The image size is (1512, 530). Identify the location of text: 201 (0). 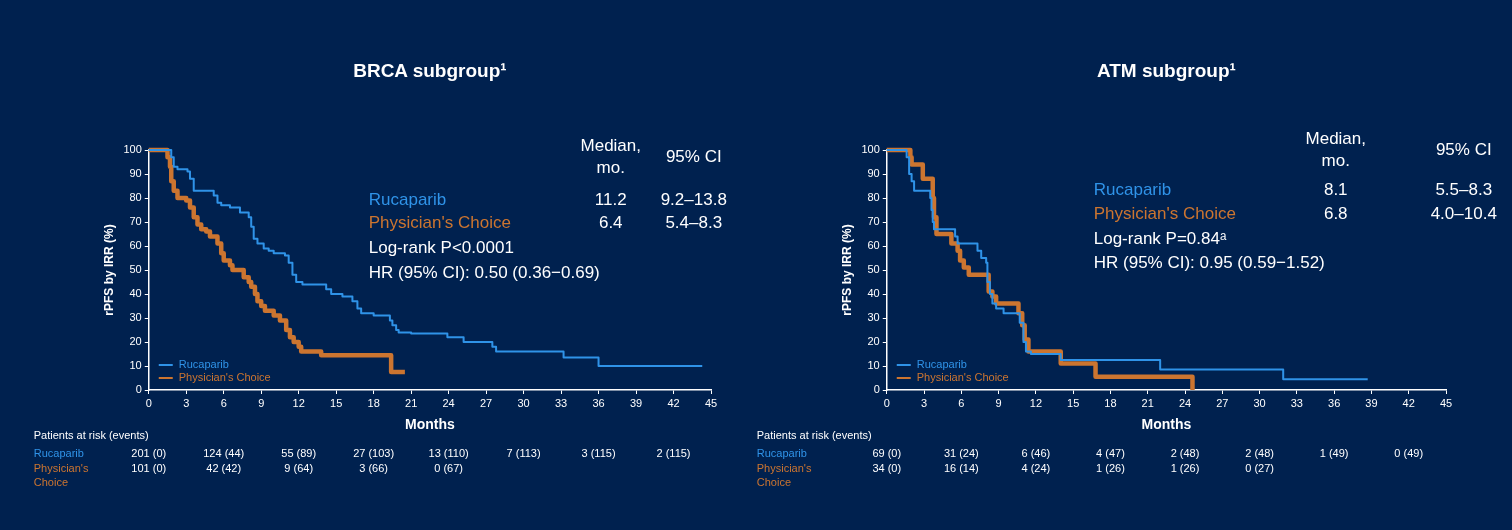
(149, 453).